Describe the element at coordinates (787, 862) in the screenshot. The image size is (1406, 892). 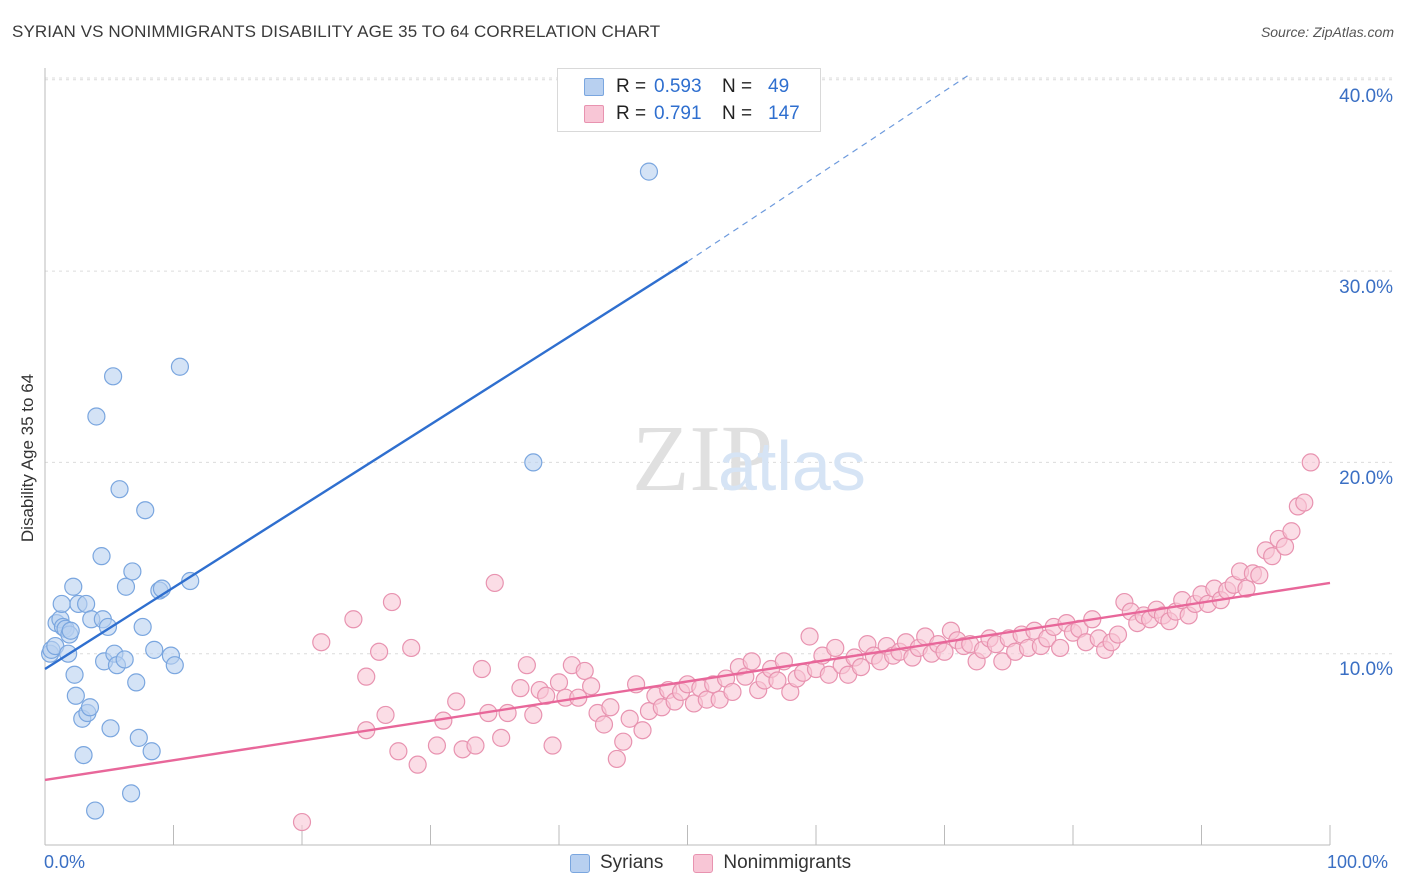
I see `series-label-nonimmigrants: Nonimmigrants` at that location.